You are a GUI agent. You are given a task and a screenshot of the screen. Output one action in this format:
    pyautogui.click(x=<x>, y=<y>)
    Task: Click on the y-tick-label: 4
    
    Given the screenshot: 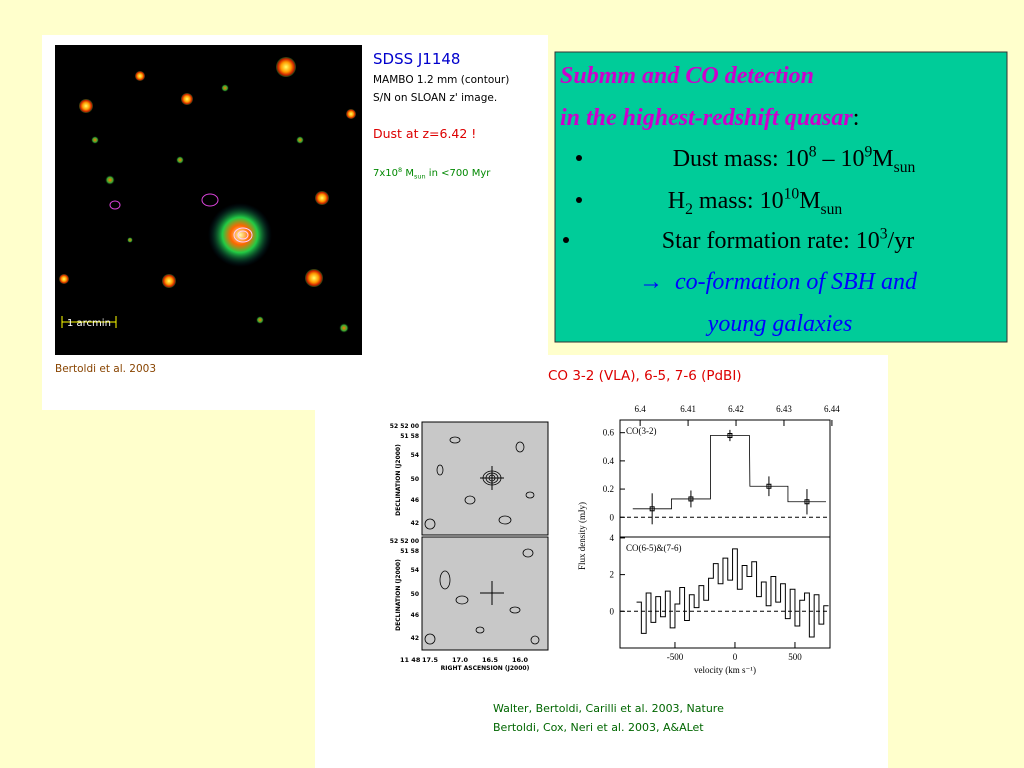 What is the action you would take?
    pyautogui.click(x=612, y=538)
    